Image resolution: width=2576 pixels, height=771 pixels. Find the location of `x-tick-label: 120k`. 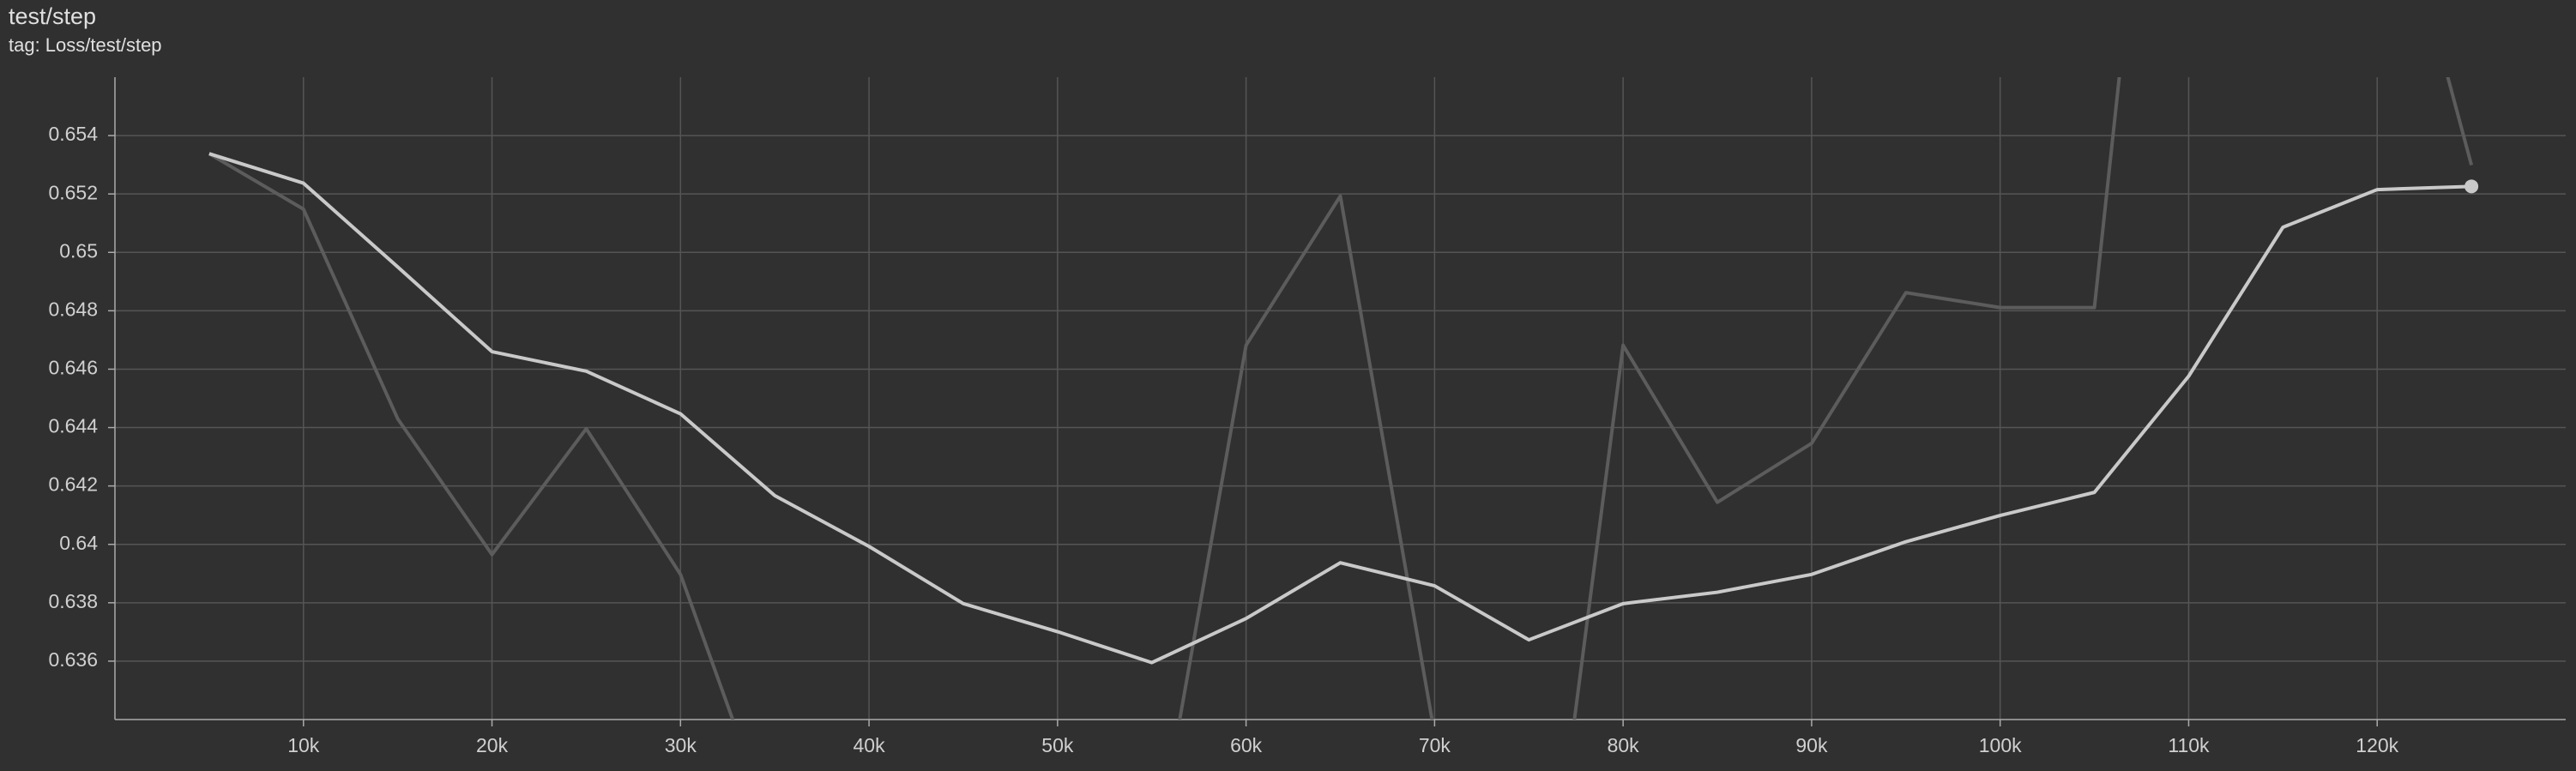

x-tick-label: 120k is located at coordinates (2377, 745).